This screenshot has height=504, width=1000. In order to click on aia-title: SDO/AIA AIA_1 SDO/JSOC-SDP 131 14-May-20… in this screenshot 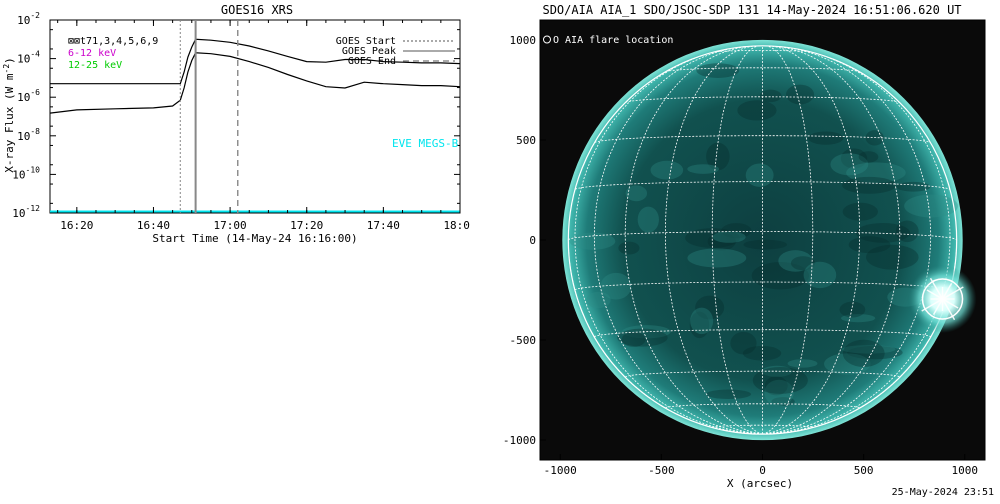, I will do `click(751, 10)`.